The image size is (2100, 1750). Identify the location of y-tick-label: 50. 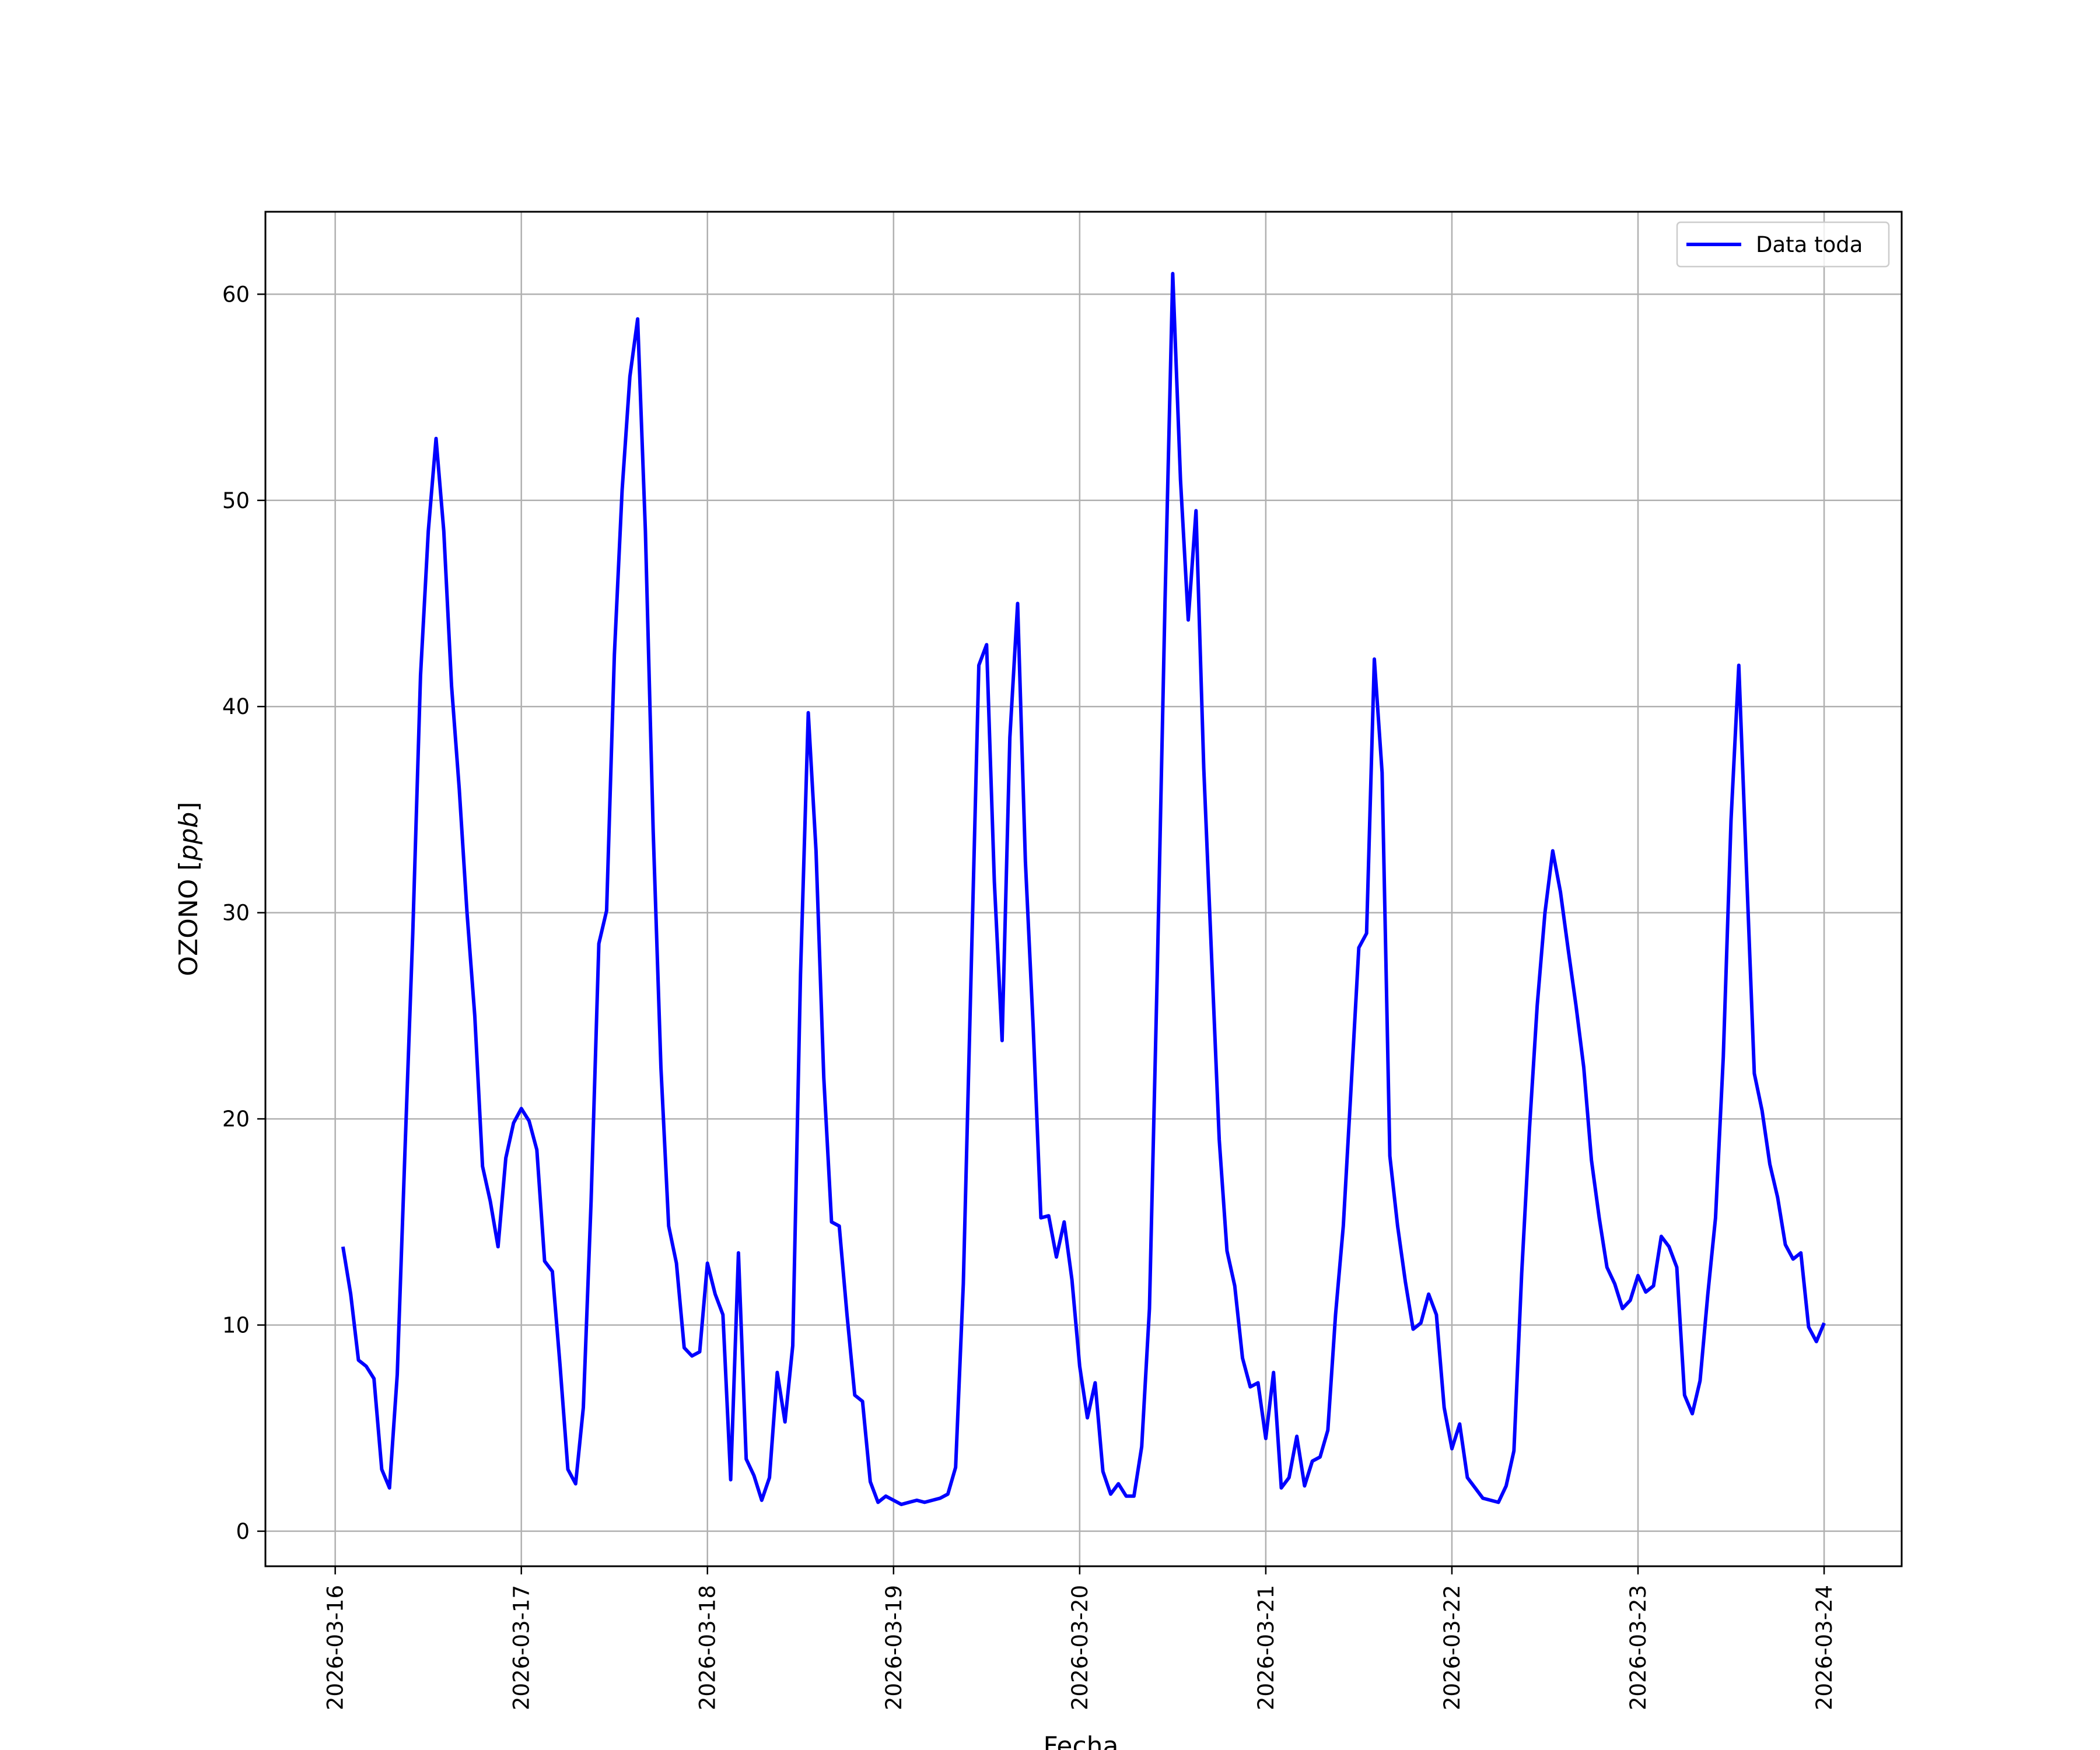
(236, 501).